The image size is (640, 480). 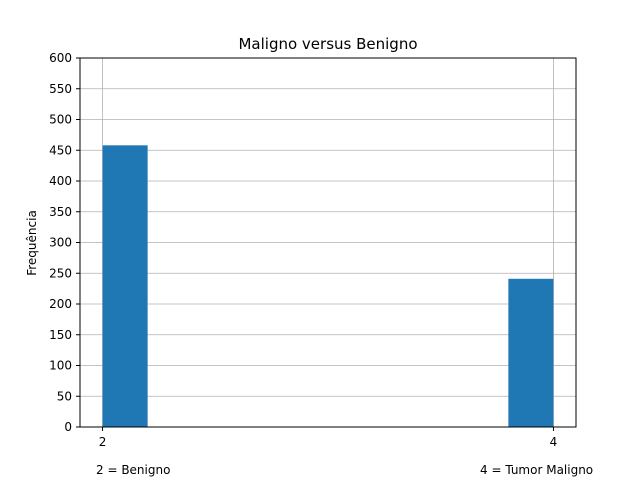 What do you see at coordinates (103, 442) in the screenshot?
I see `x-tick-label: 2` at bounding box center [103, 442].